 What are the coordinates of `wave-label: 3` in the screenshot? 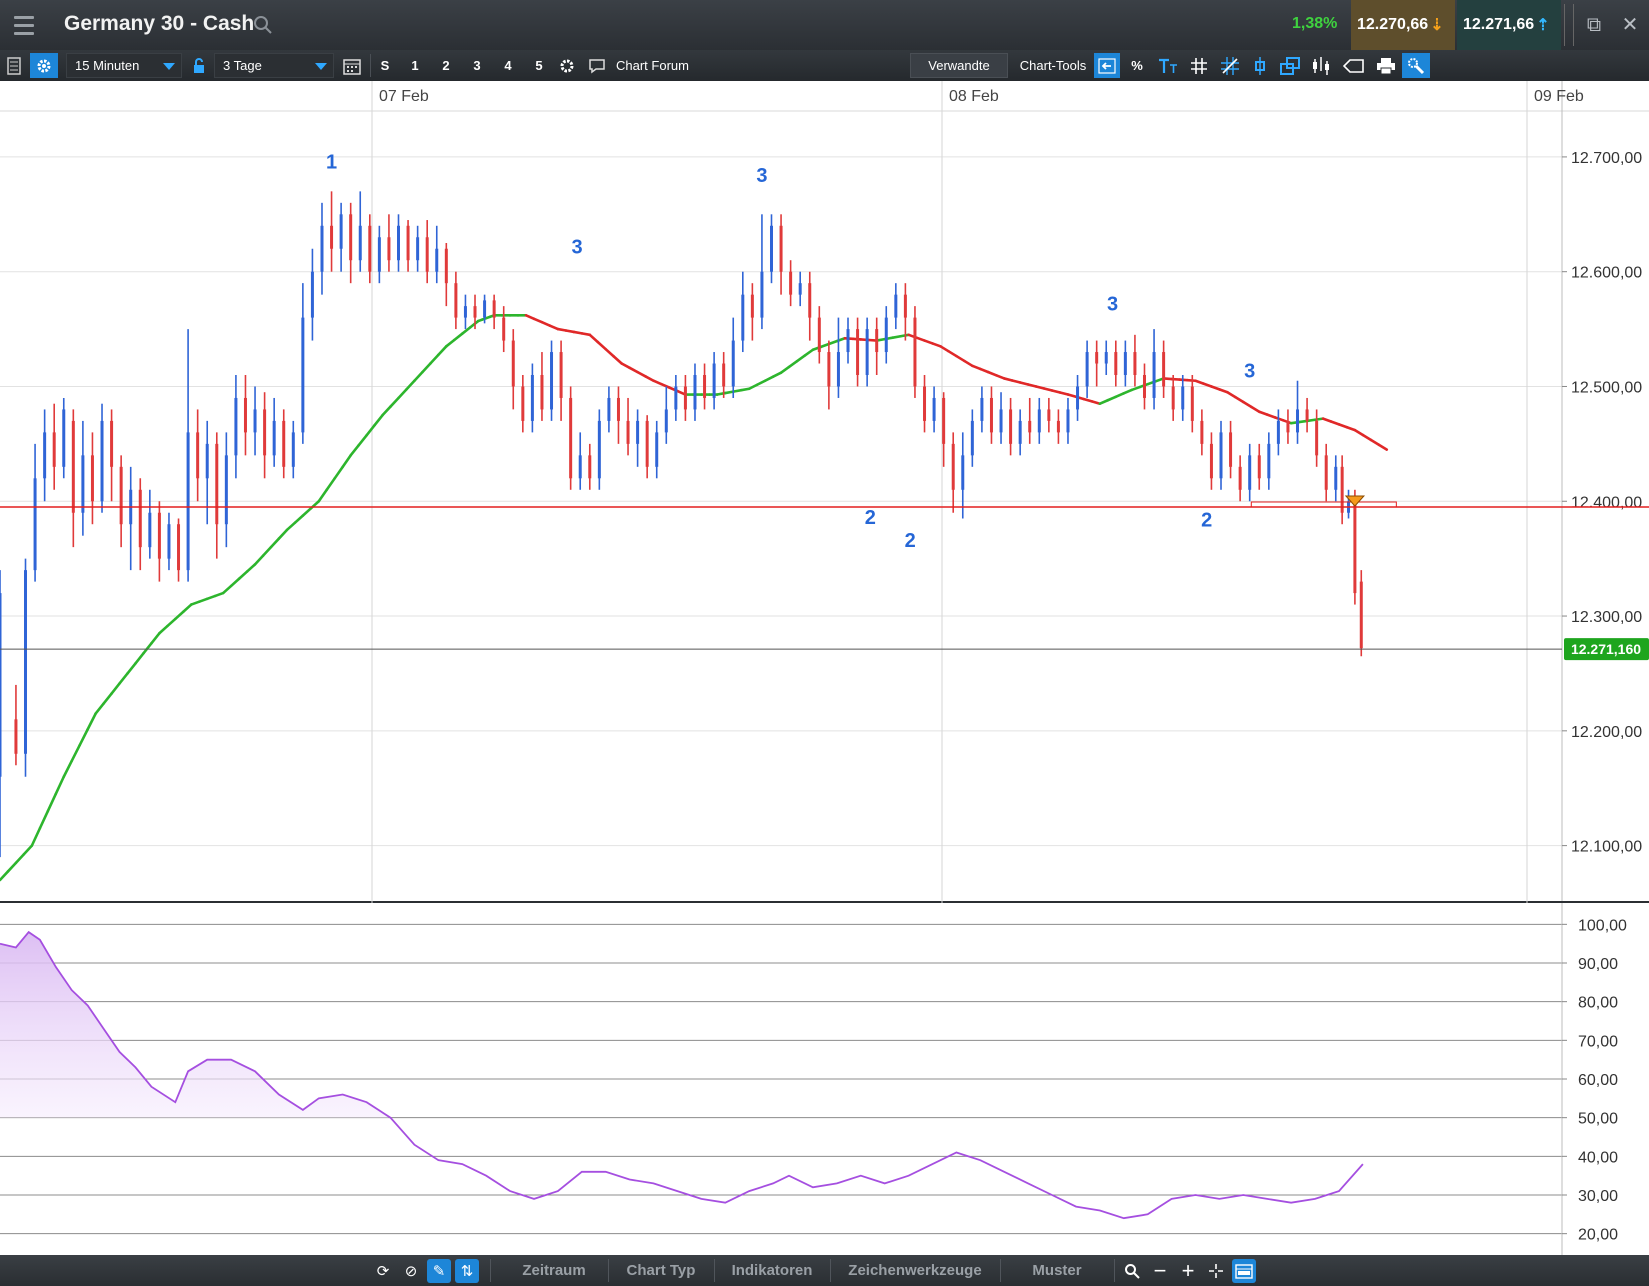 It's located at (1112, 305).